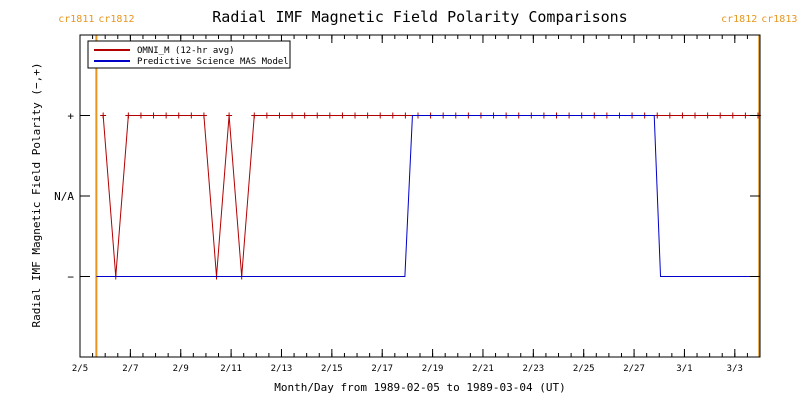  What do you see at coordinates (64, 196) in the screenshot?
I see `y-tick-label: N/A` at bounding box center [64, 196].